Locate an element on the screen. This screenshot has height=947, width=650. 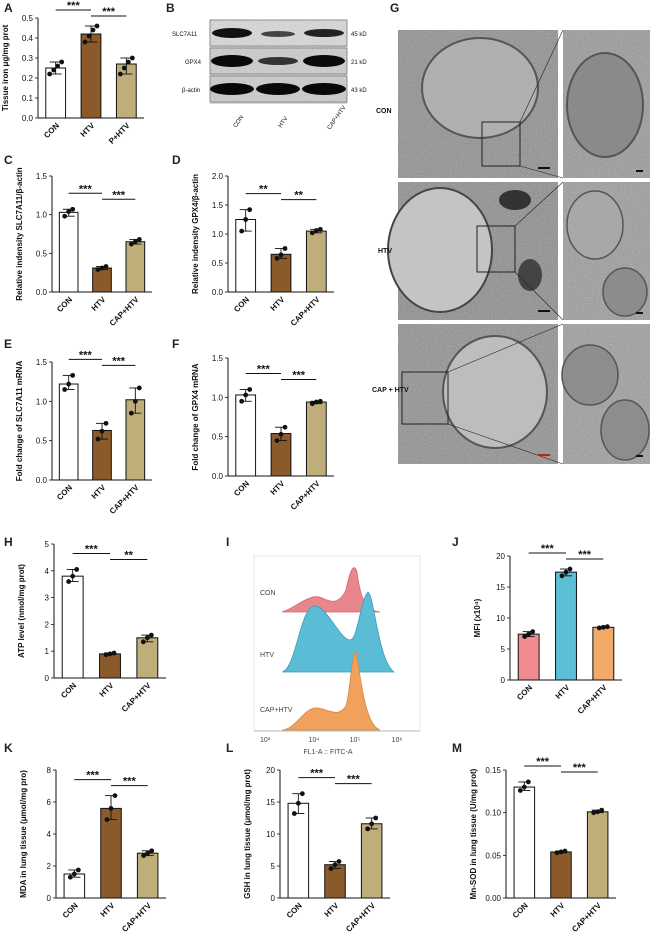
y-tick-label: 1.0 is located at coordinates (42, 401).